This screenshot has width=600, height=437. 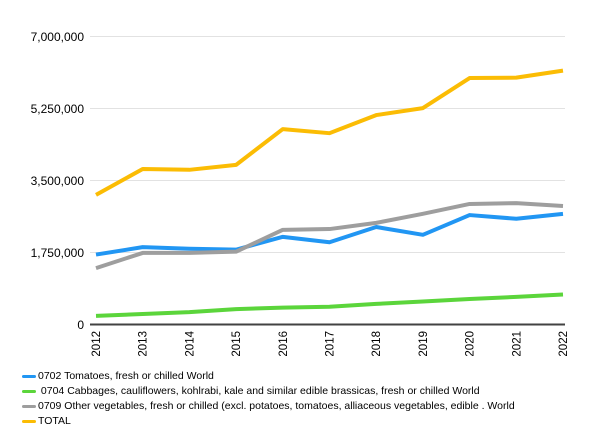 What do you see at coordinates (58, 37) in the screenshot?
I see `y-axis-tick-label: 7,000,000` at bounding box center [58, 37].